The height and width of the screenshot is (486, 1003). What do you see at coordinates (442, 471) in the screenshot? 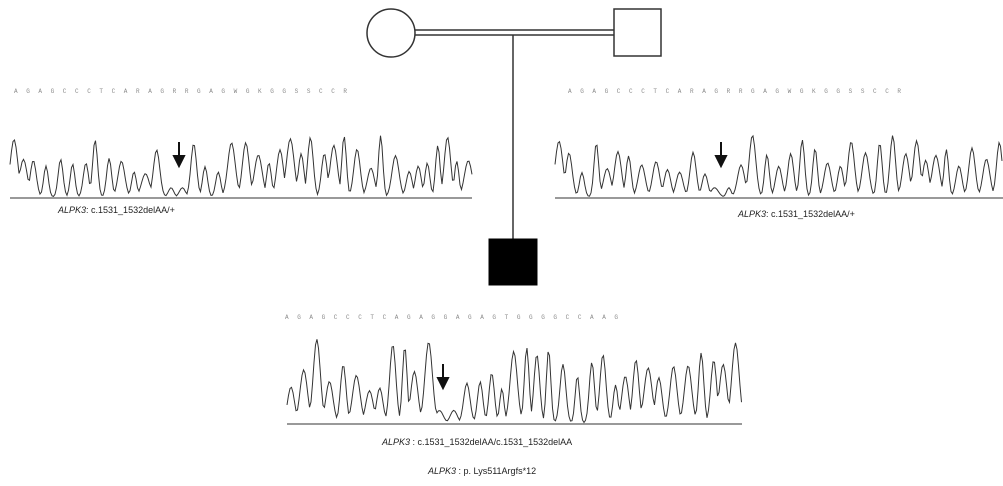
I see `proband-protein-gene-label: ALPK3` at bounding box center [442, 471].